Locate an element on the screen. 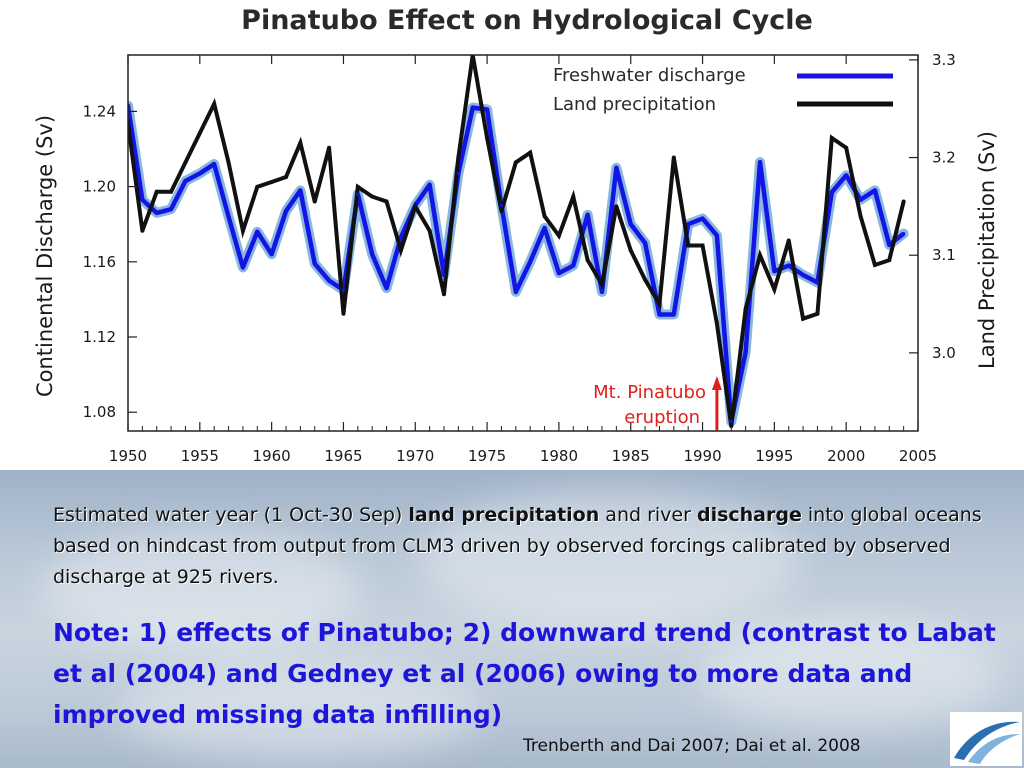  y-right-tick-label: 3.2 is located at coordinates (944, 158).